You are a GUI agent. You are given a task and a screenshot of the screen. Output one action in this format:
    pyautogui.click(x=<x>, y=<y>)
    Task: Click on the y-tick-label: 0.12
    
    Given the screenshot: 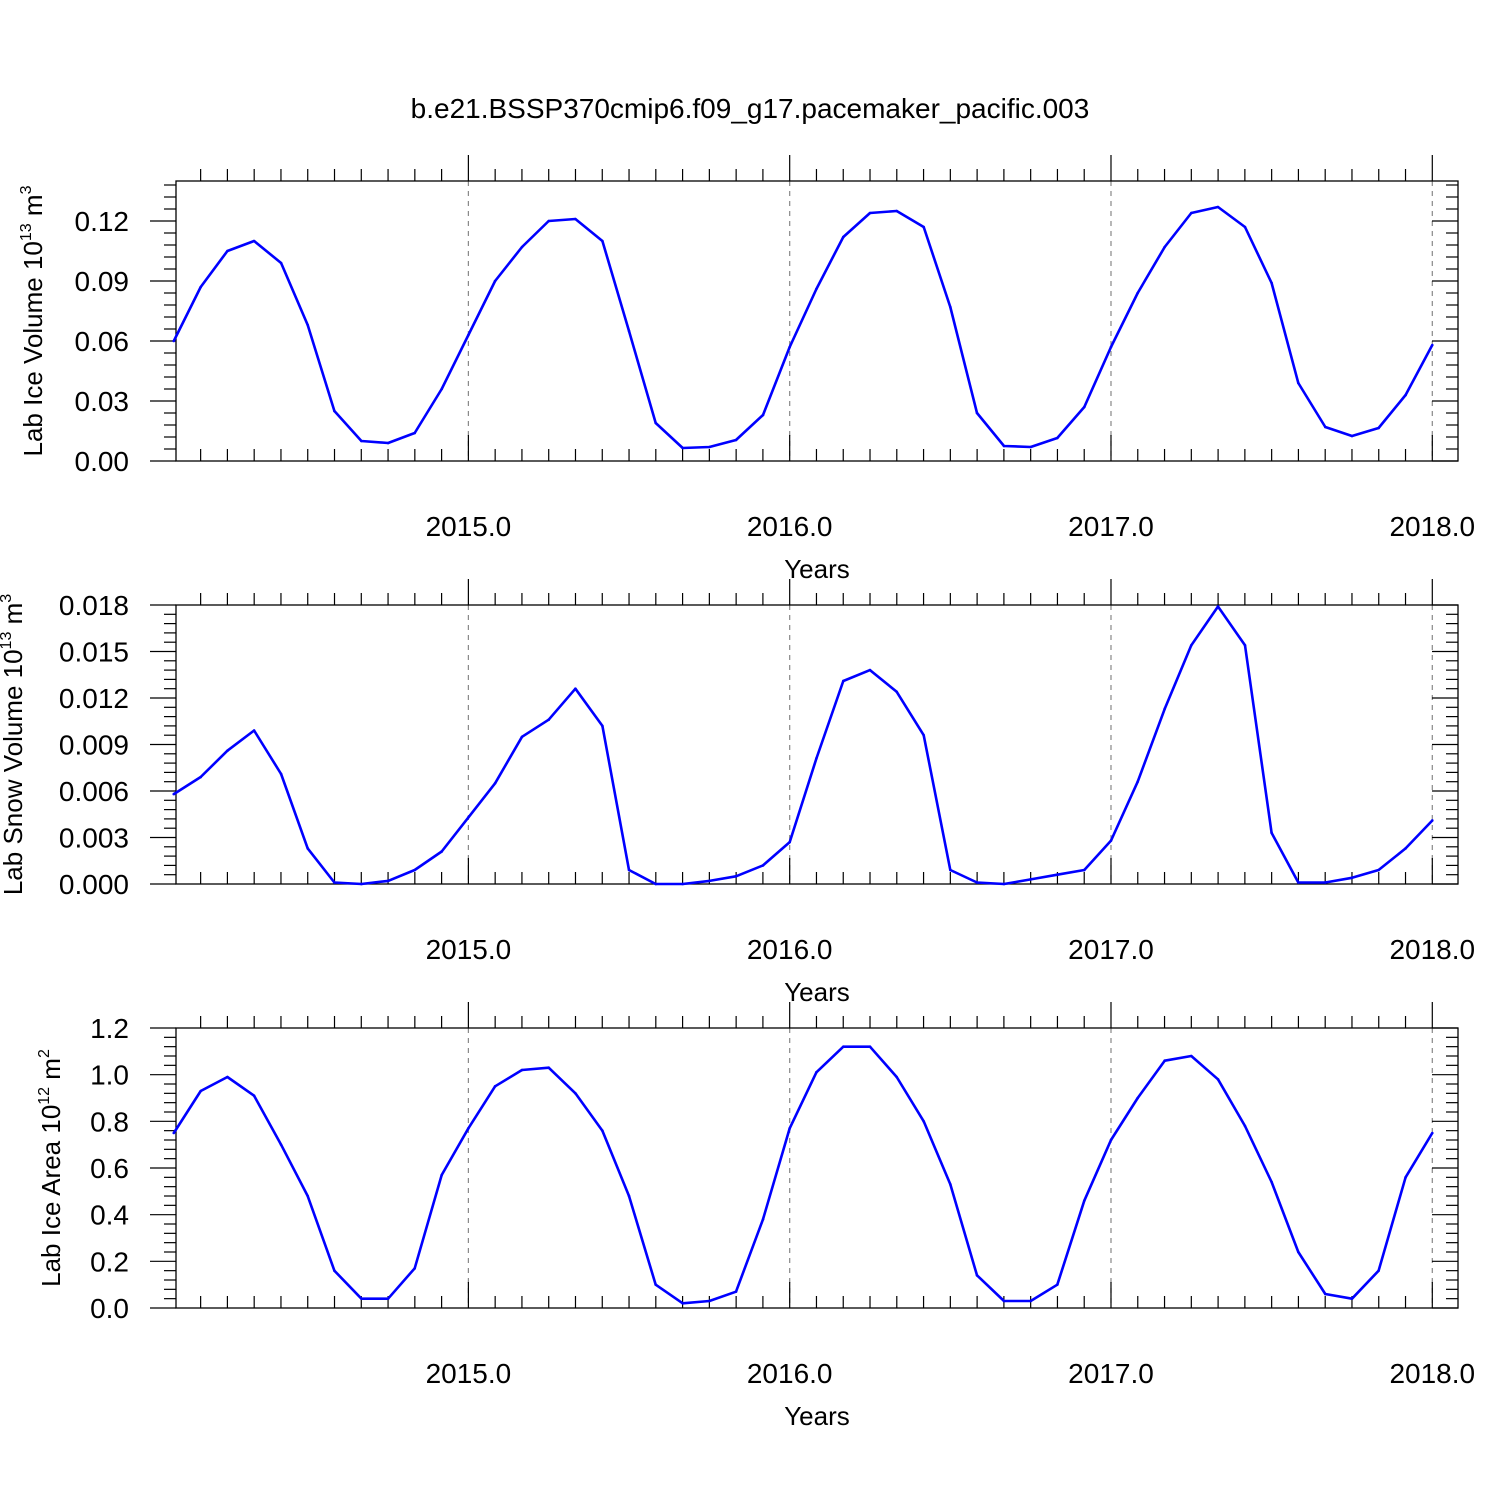 What is the action you would take?
    pyautogui.click(x=102, y=221)
    